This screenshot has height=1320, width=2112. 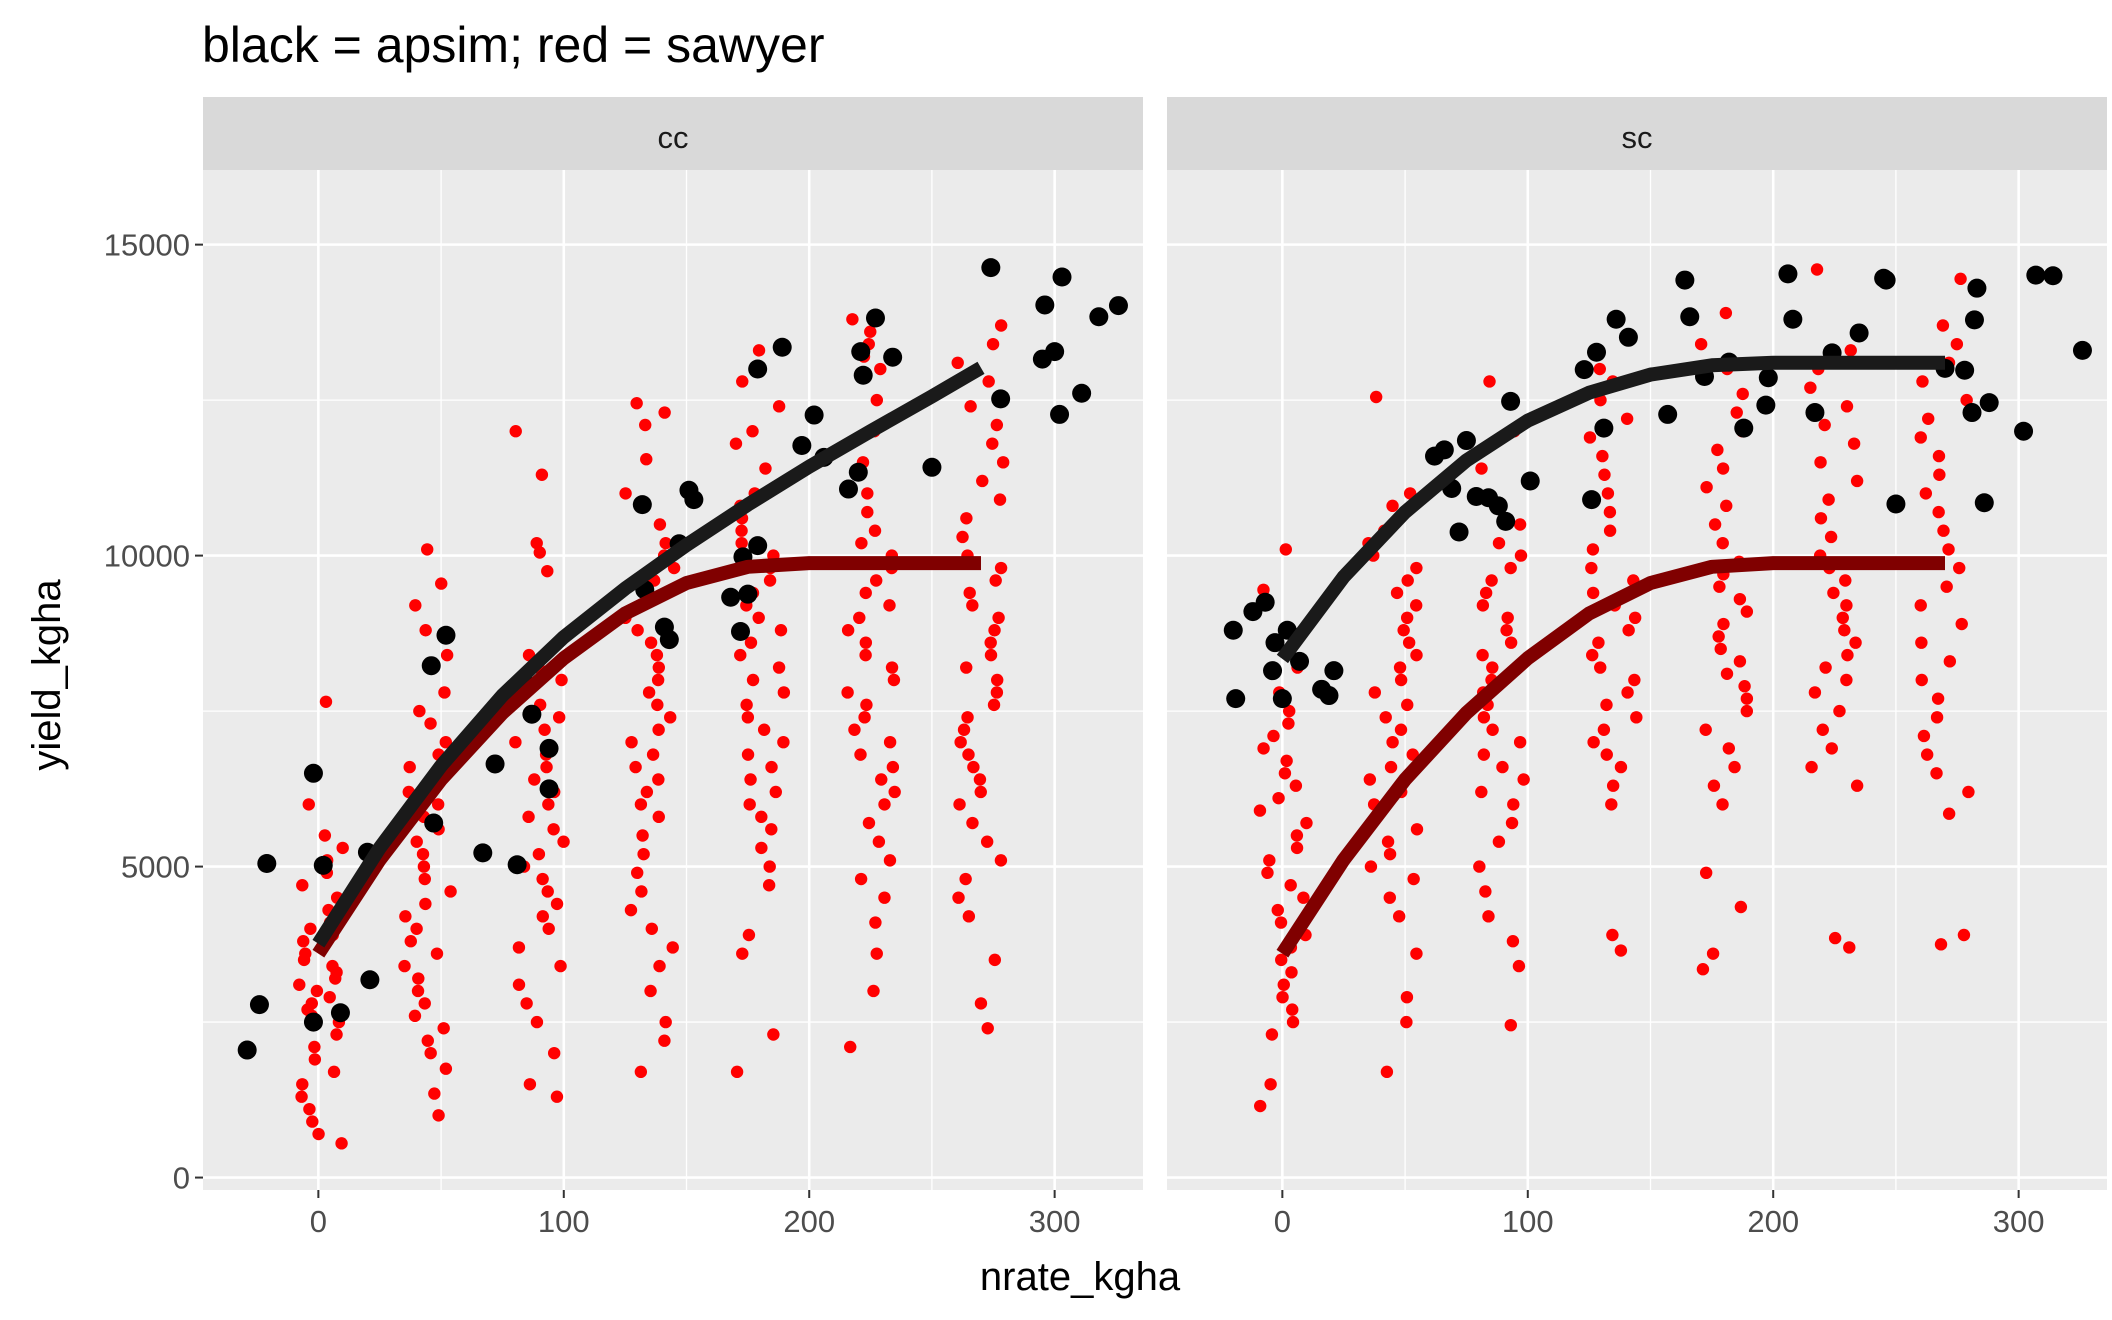 I want to click on y-tick-label: 5000, so click(x=155, y=867).